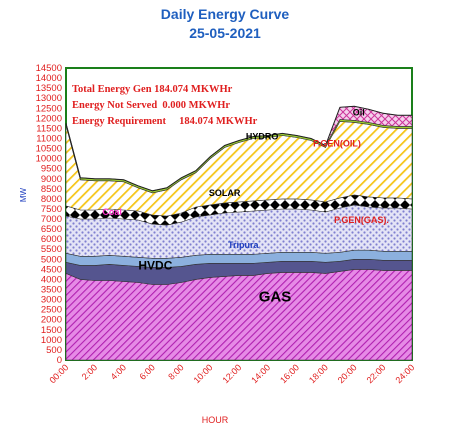 The height and width of the screenshot is (444, 450). I want to click on x-tick-label: 20:00, so click(347, 373).